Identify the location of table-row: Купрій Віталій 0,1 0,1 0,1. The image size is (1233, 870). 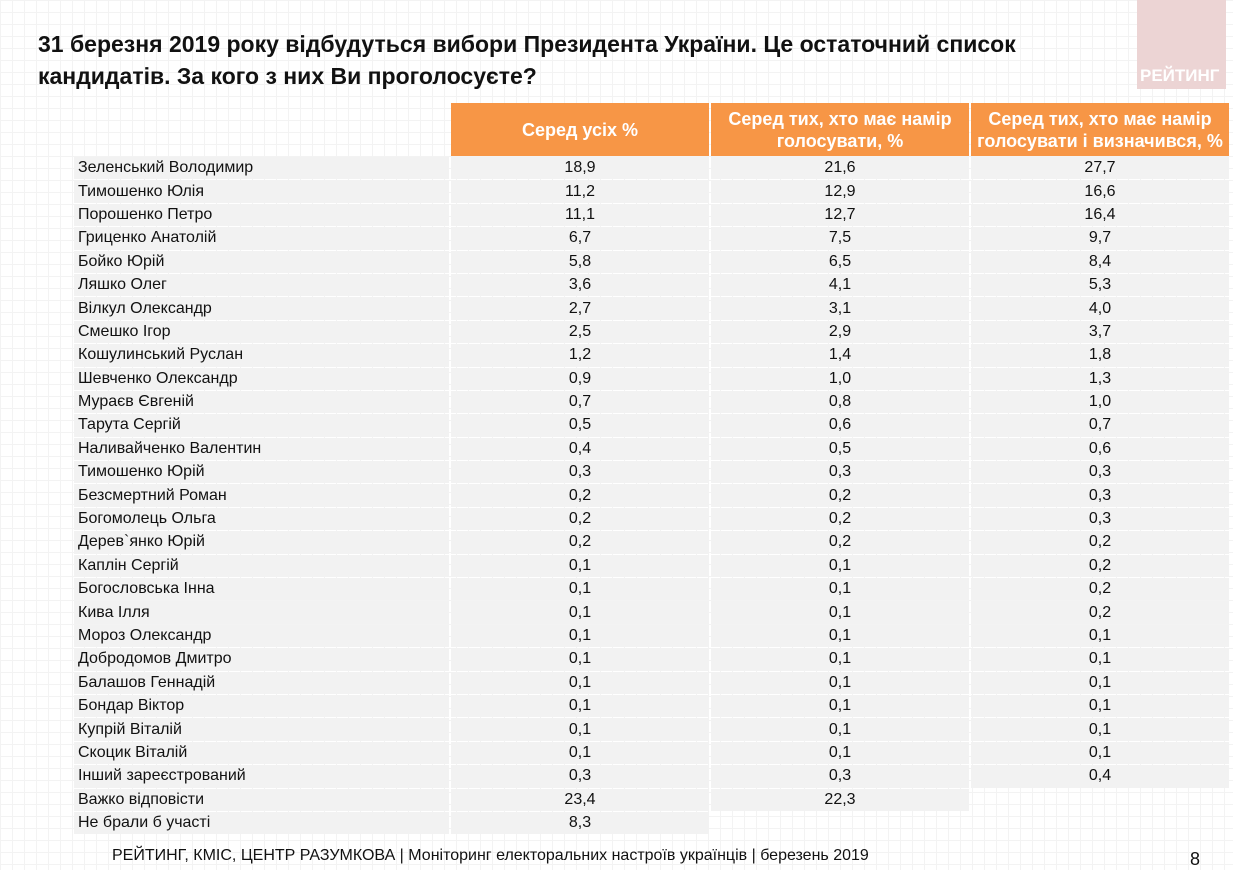
(651, 729).